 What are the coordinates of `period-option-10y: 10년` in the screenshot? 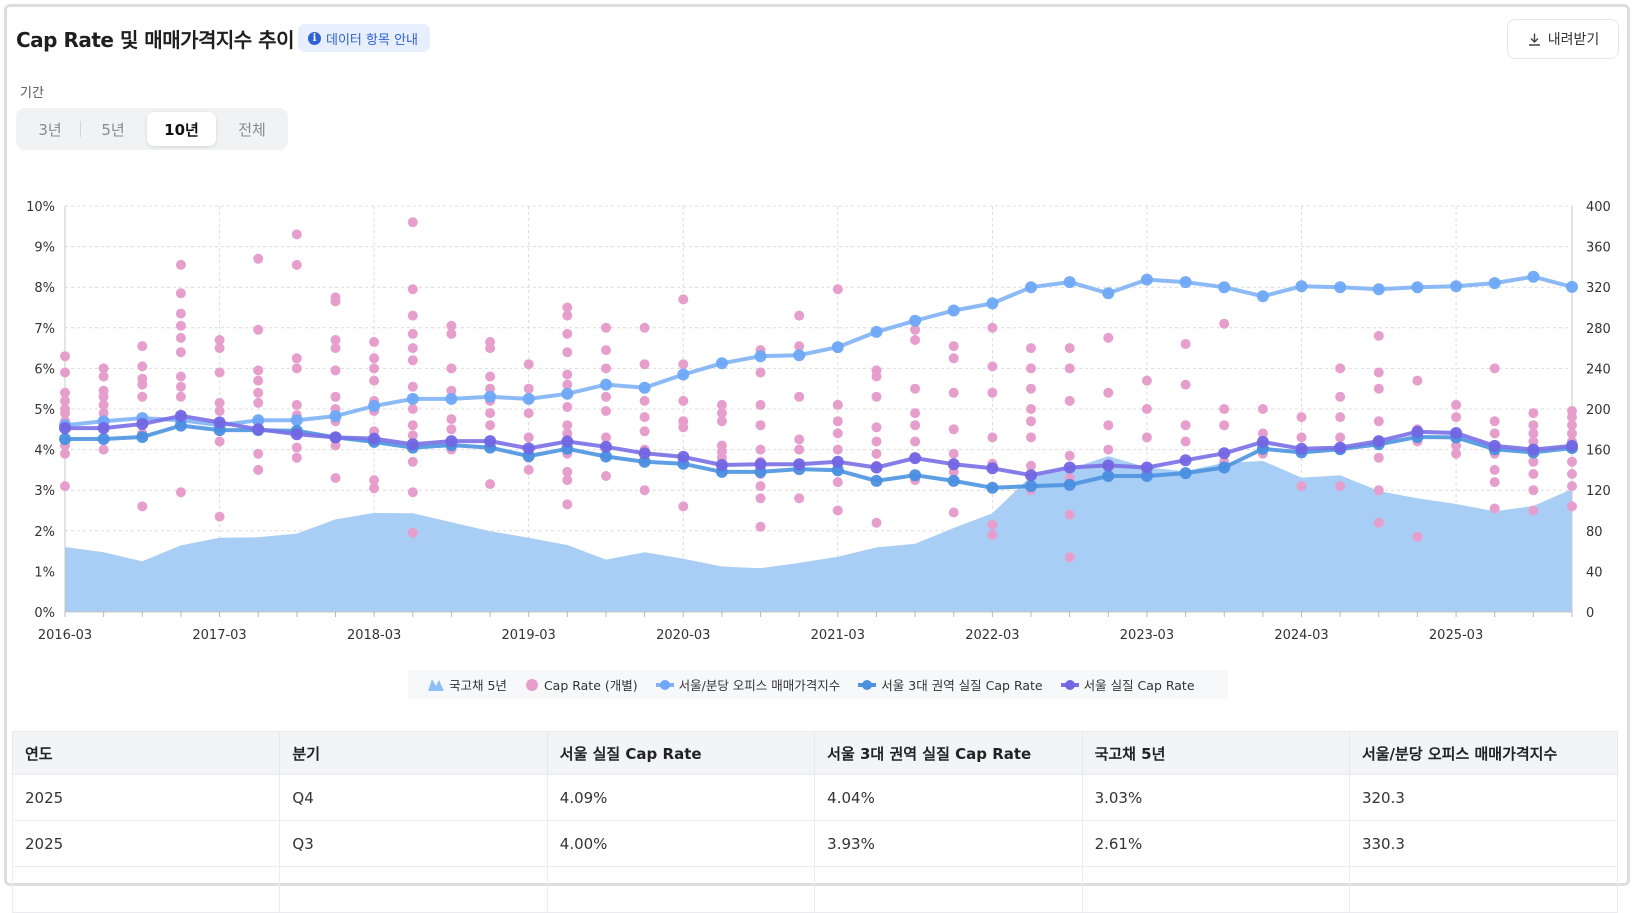 It's located at (181, 129).